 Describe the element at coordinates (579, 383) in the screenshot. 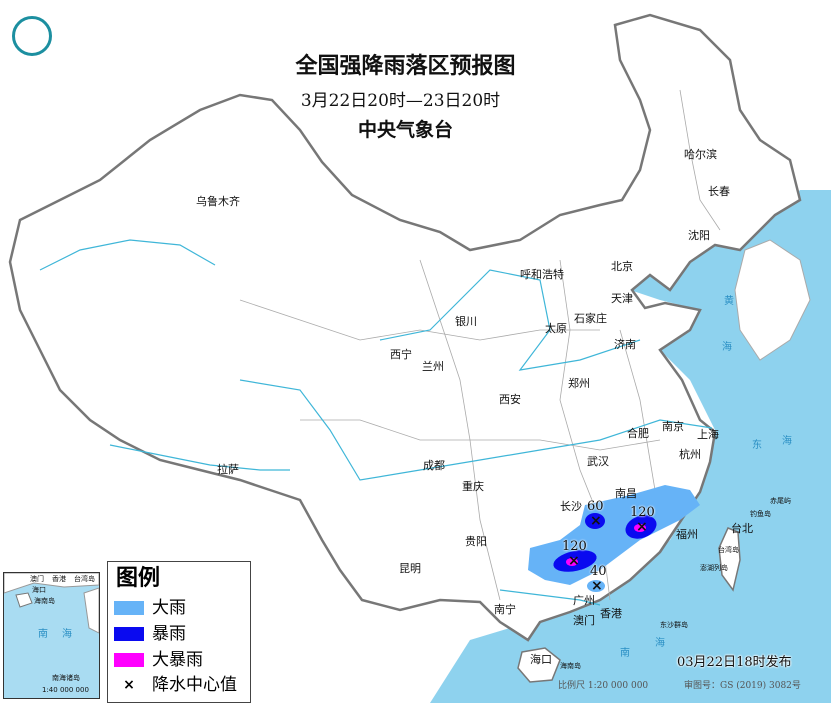

I see `city-label: 郑州` at that location.